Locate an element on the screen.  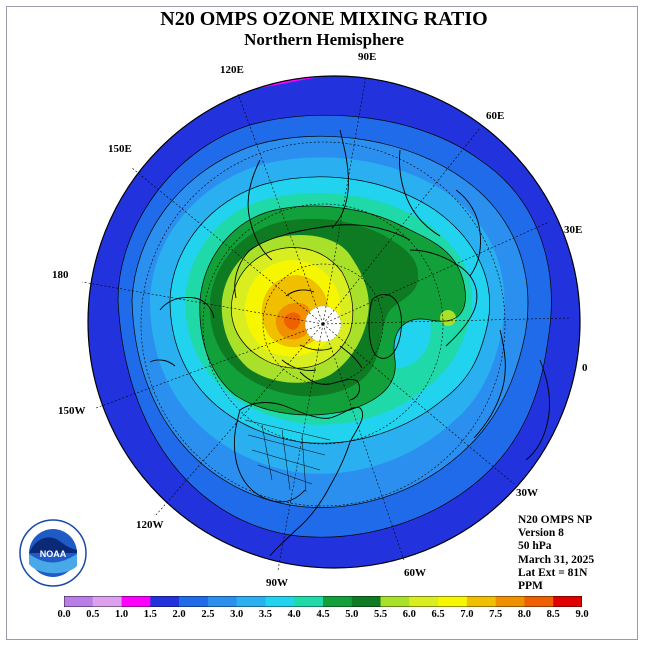
noaa-logo: NOAA is located at coordinates (53, 553).